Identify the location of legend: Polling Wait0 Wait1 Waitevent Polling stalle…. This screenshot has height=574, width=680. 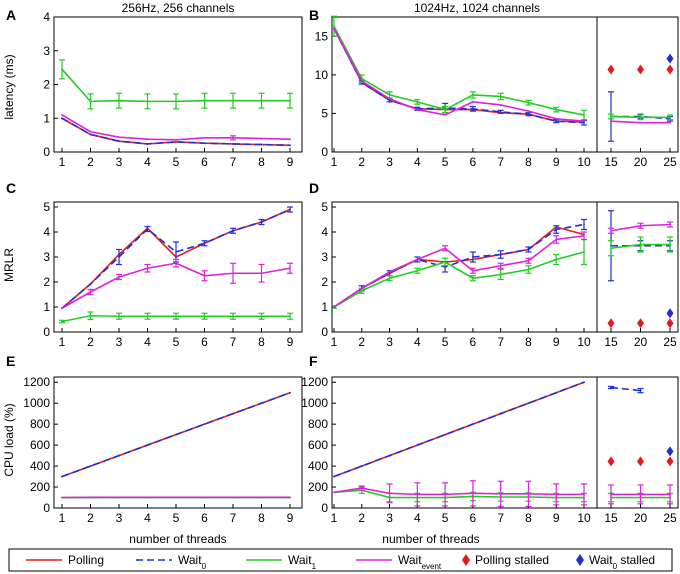
(340, 560).